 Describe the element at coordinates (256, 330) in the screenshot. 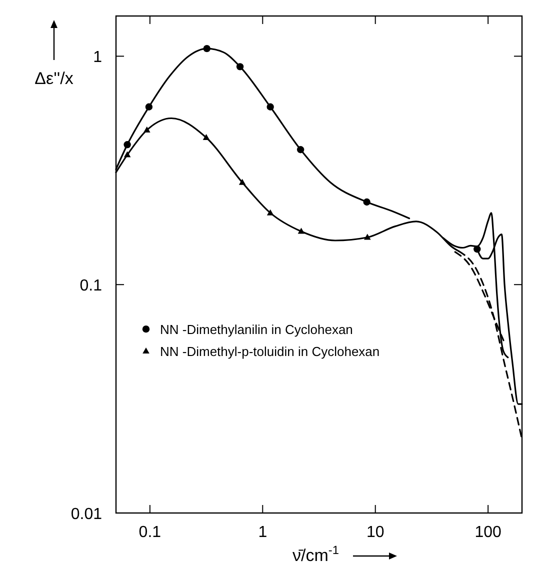

I see `legend-label: NN -Dimethylanilin in Cyclohexan` at that location.